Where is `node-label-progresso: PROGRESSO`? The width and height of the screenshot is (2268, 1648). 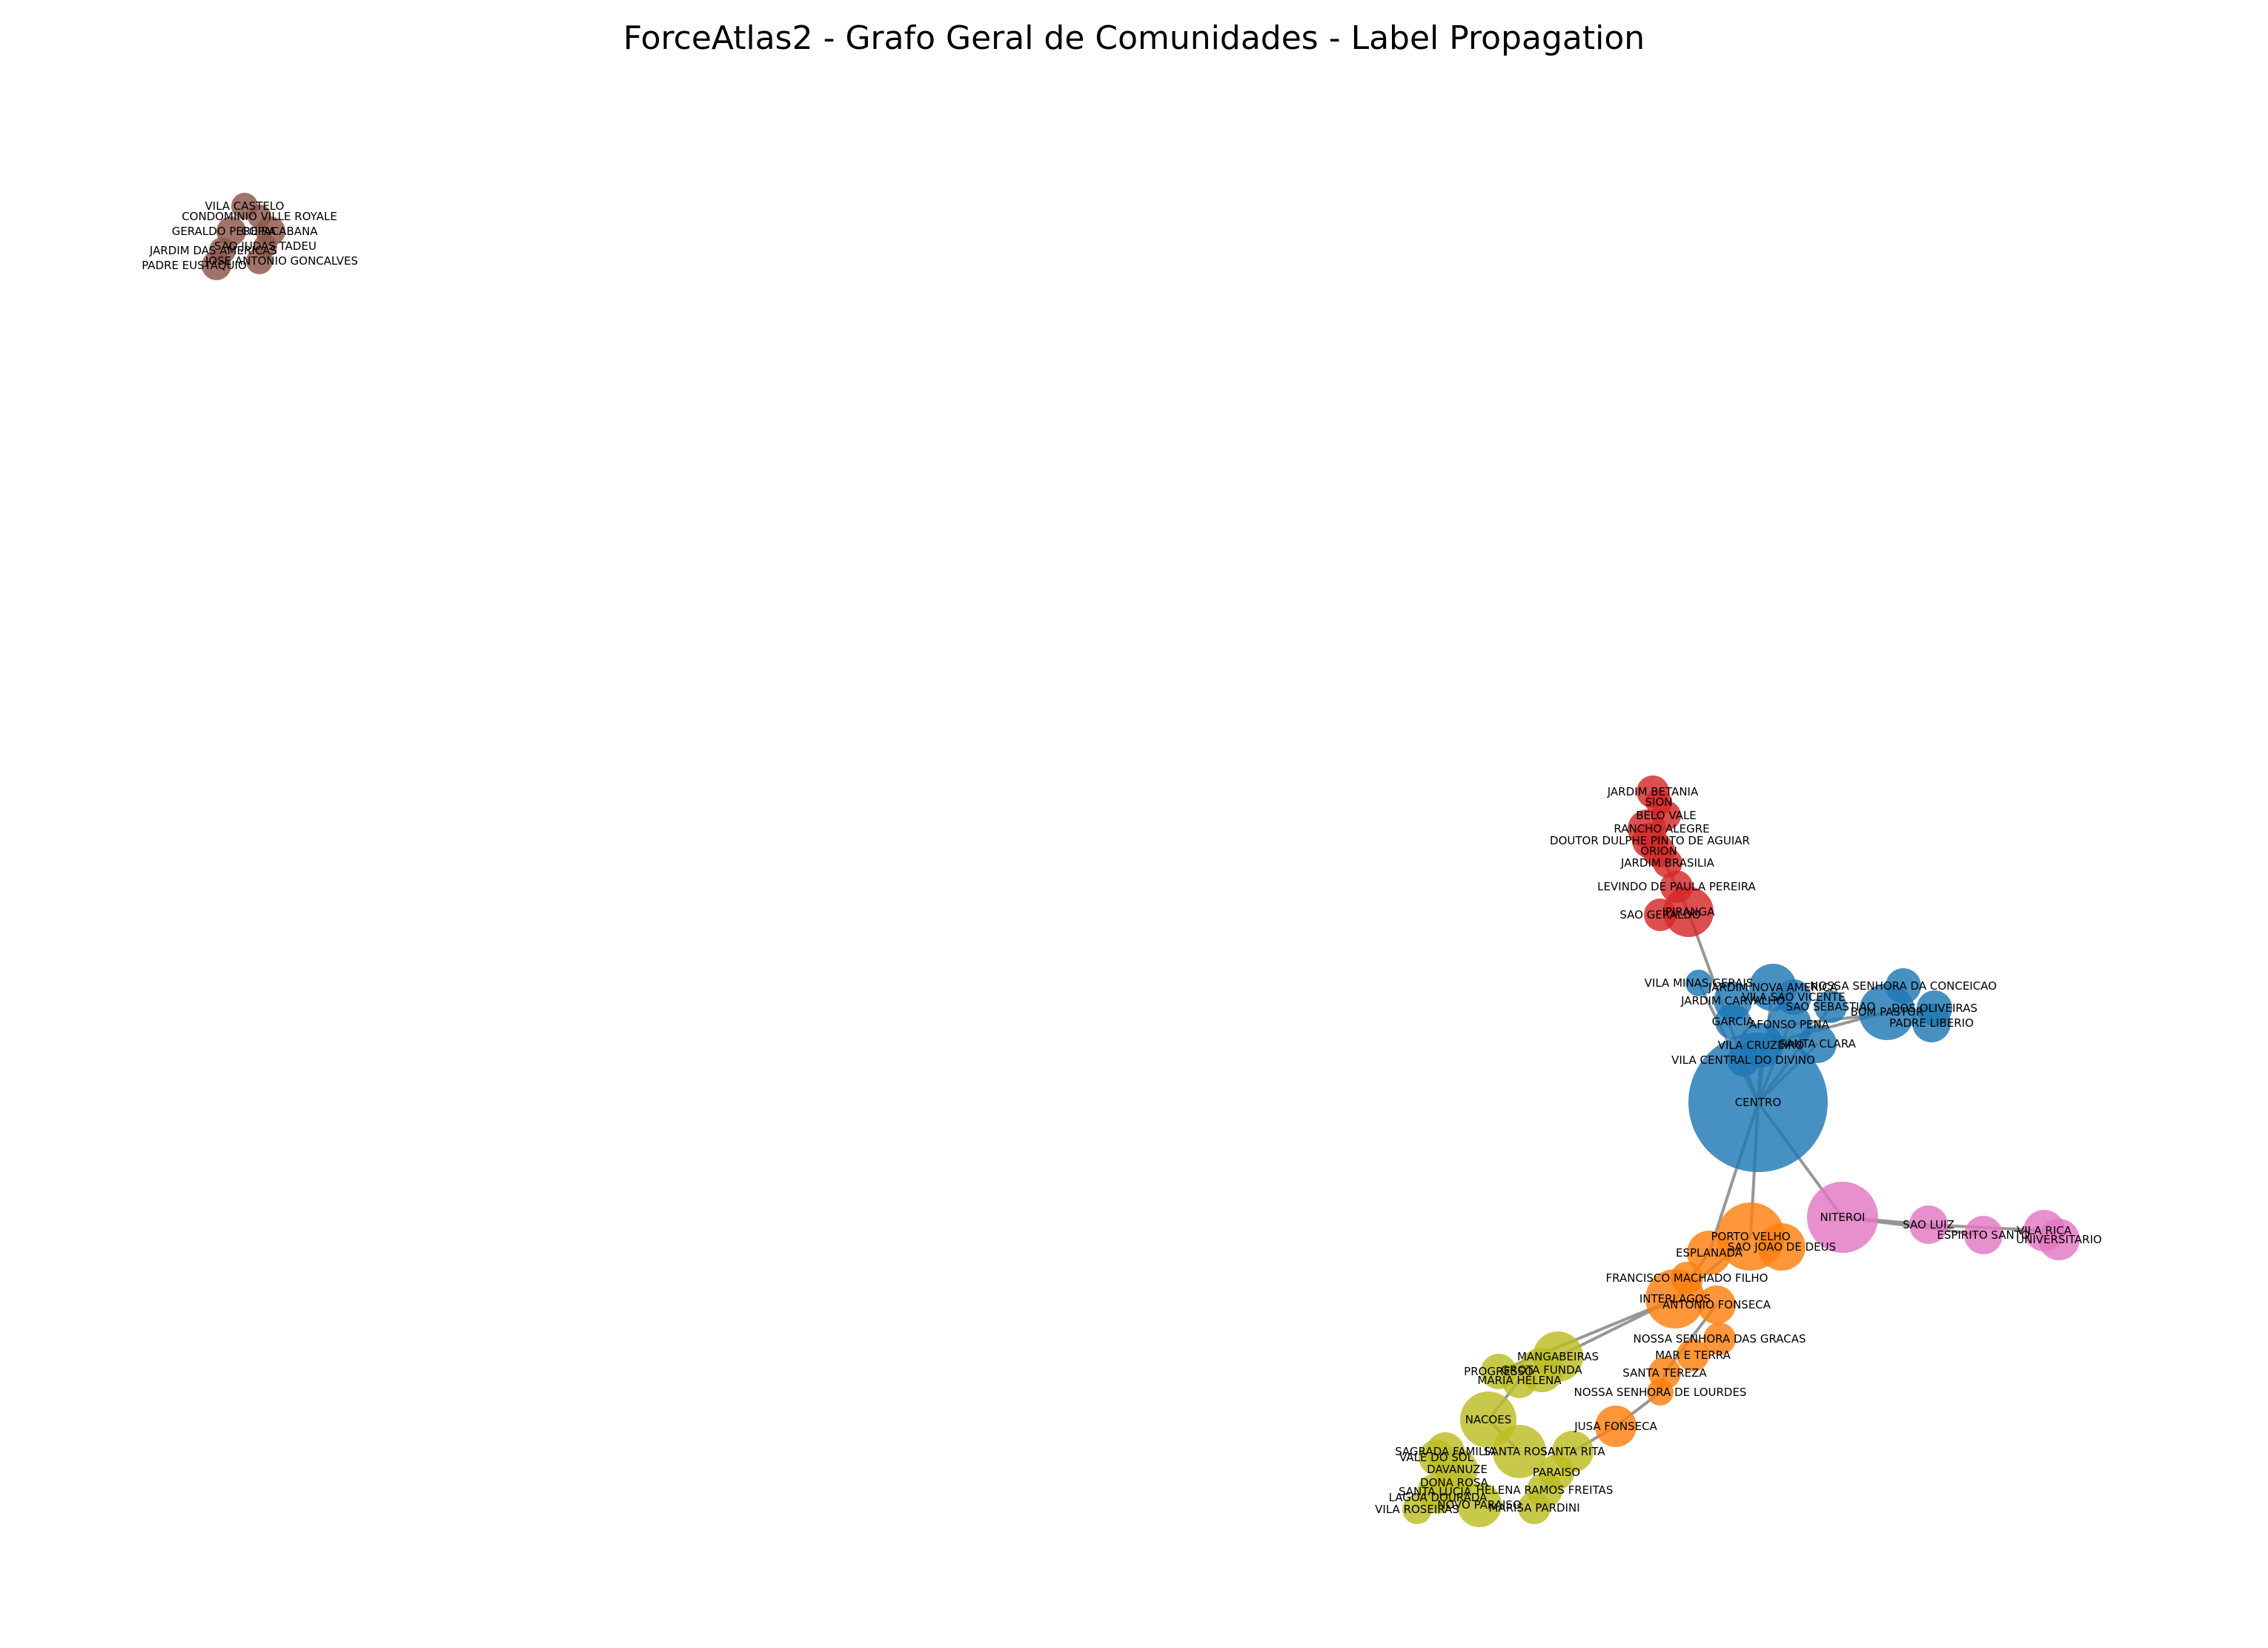 node-label-progresso: PROGRESSO is located at coordinates (1499, 1372).